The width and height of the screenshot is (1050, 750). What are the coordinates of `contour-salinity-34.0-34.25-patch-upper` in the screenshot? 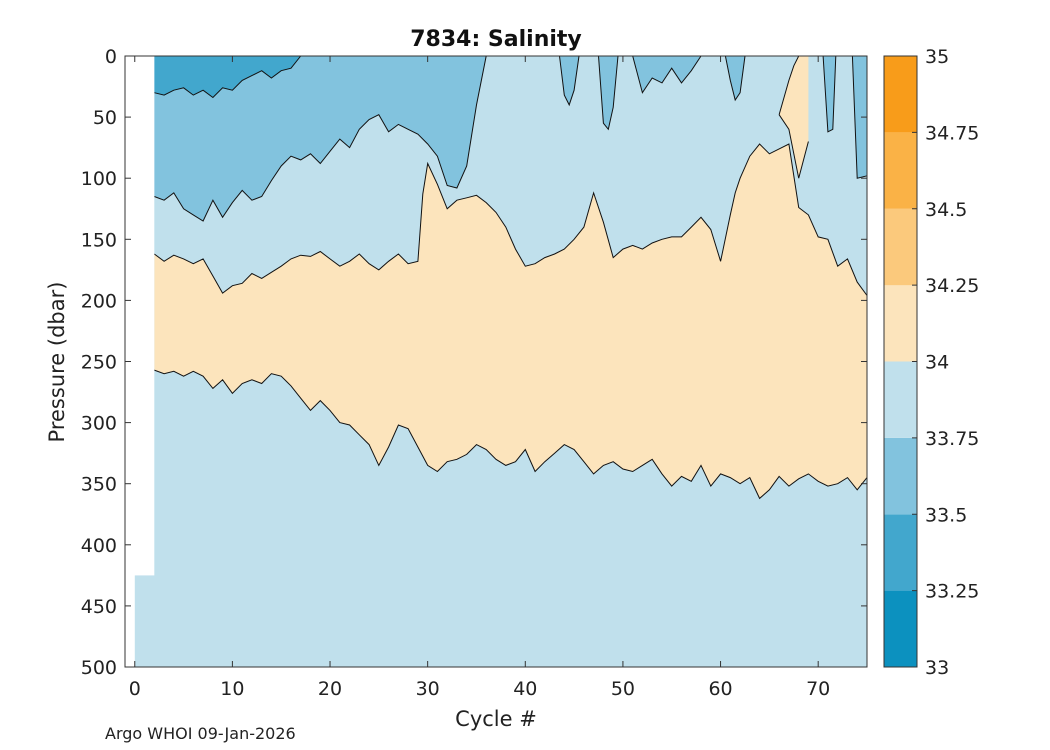 It's located at (794, 117).